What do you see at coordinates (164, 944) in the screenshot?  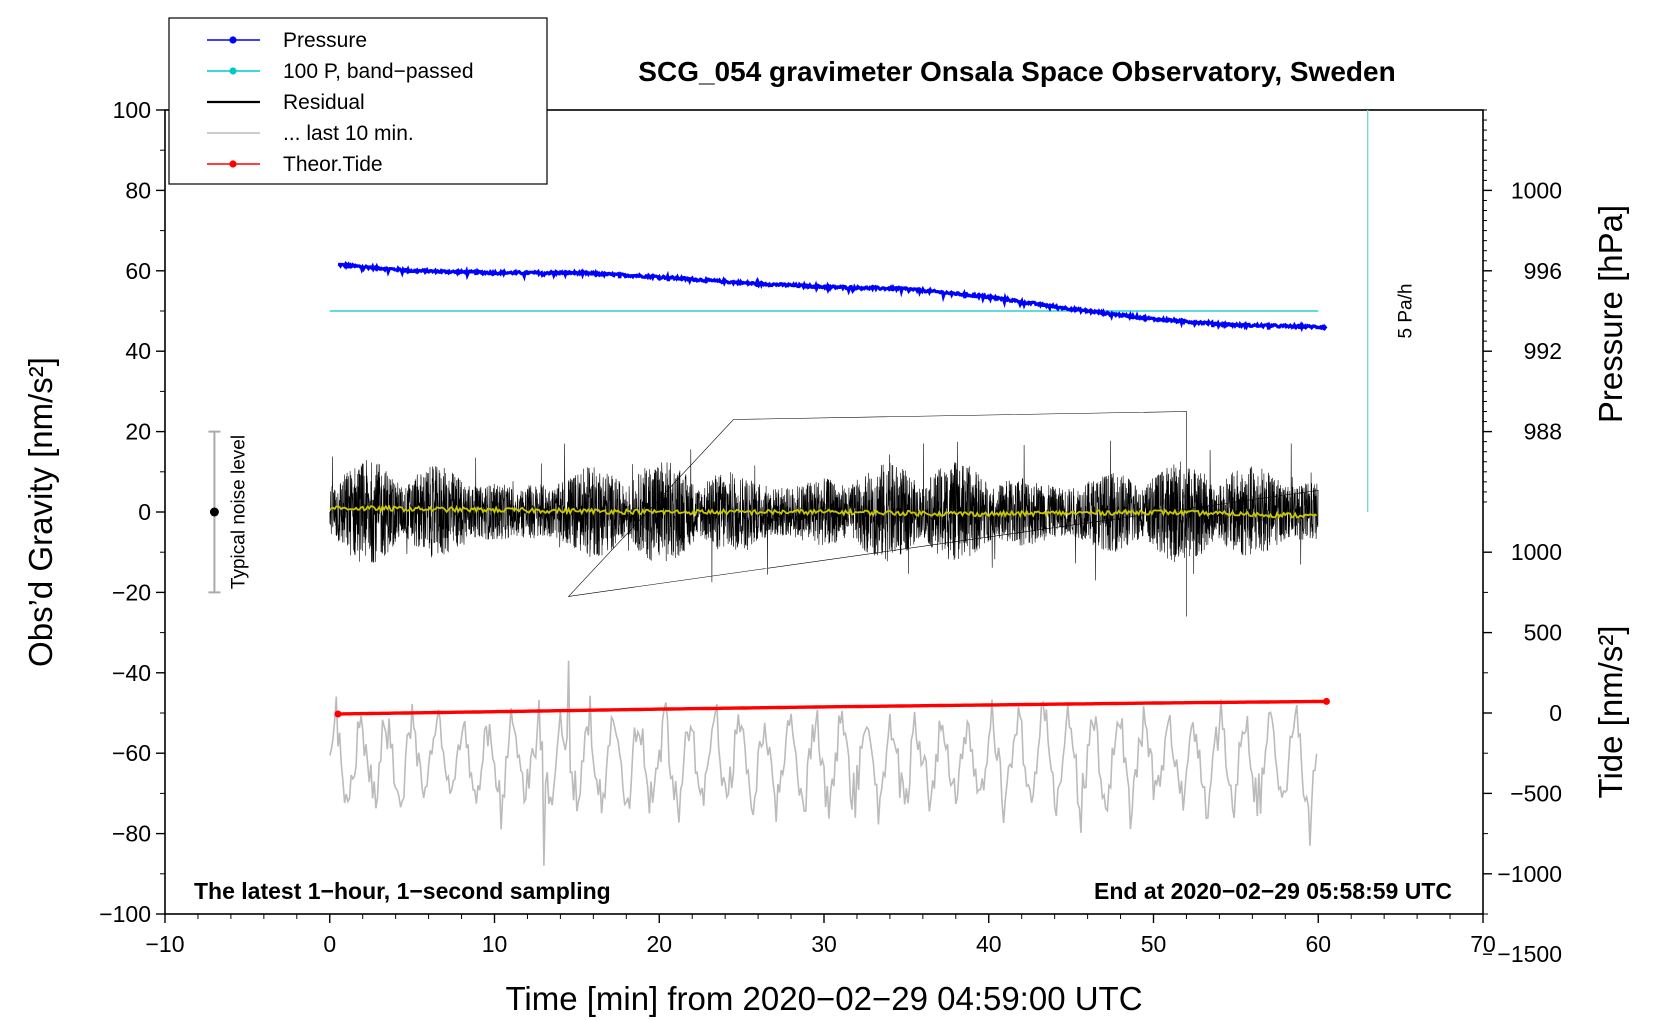 I see `x-tick-label: −10` at bounding box center [164, 944].